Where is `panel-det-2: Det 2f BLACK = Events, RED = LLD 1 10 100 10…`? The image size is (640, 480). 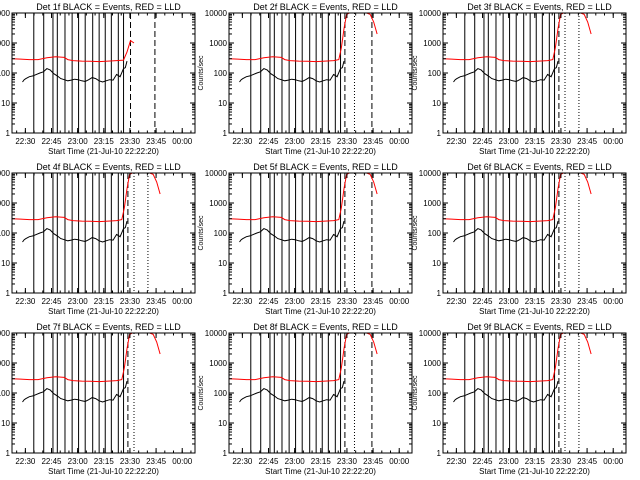
panel-det-2: Det 2f BLACK = Events, RED = LLD 1 10 100 10… is located at coordinates (305, 79).